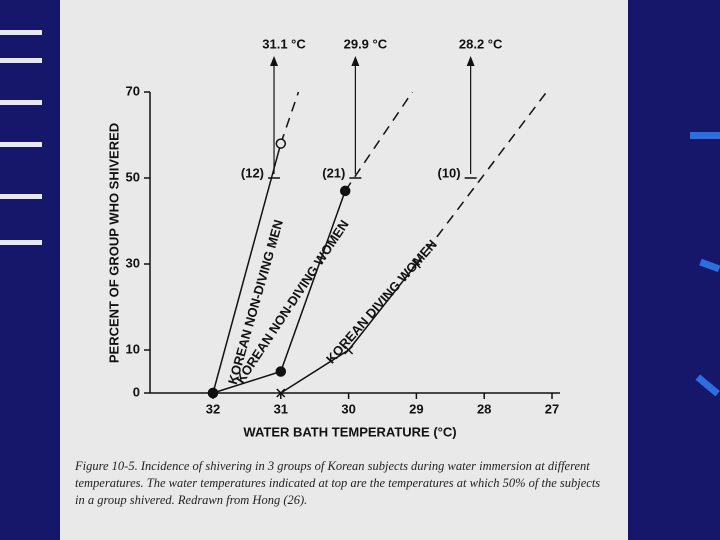  What do you see at coordinates (247, 268) in the screenshot?
I see `series-line` at bounding box center [247, 268].